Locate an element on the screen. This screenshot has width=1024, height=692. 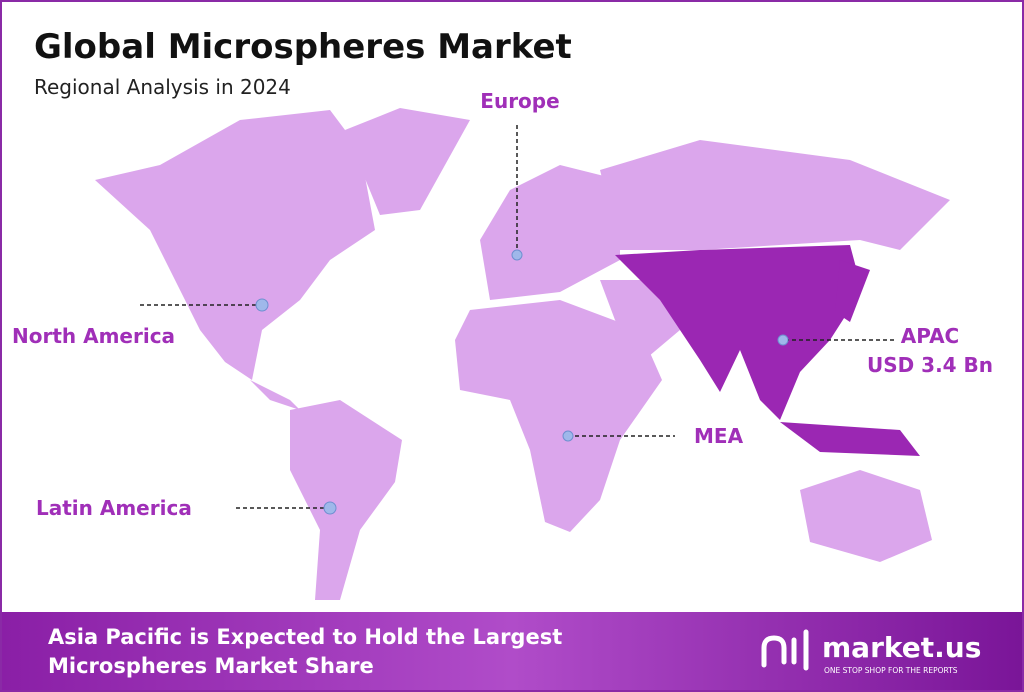
region-label: North America is located at coordinates (93, 336).